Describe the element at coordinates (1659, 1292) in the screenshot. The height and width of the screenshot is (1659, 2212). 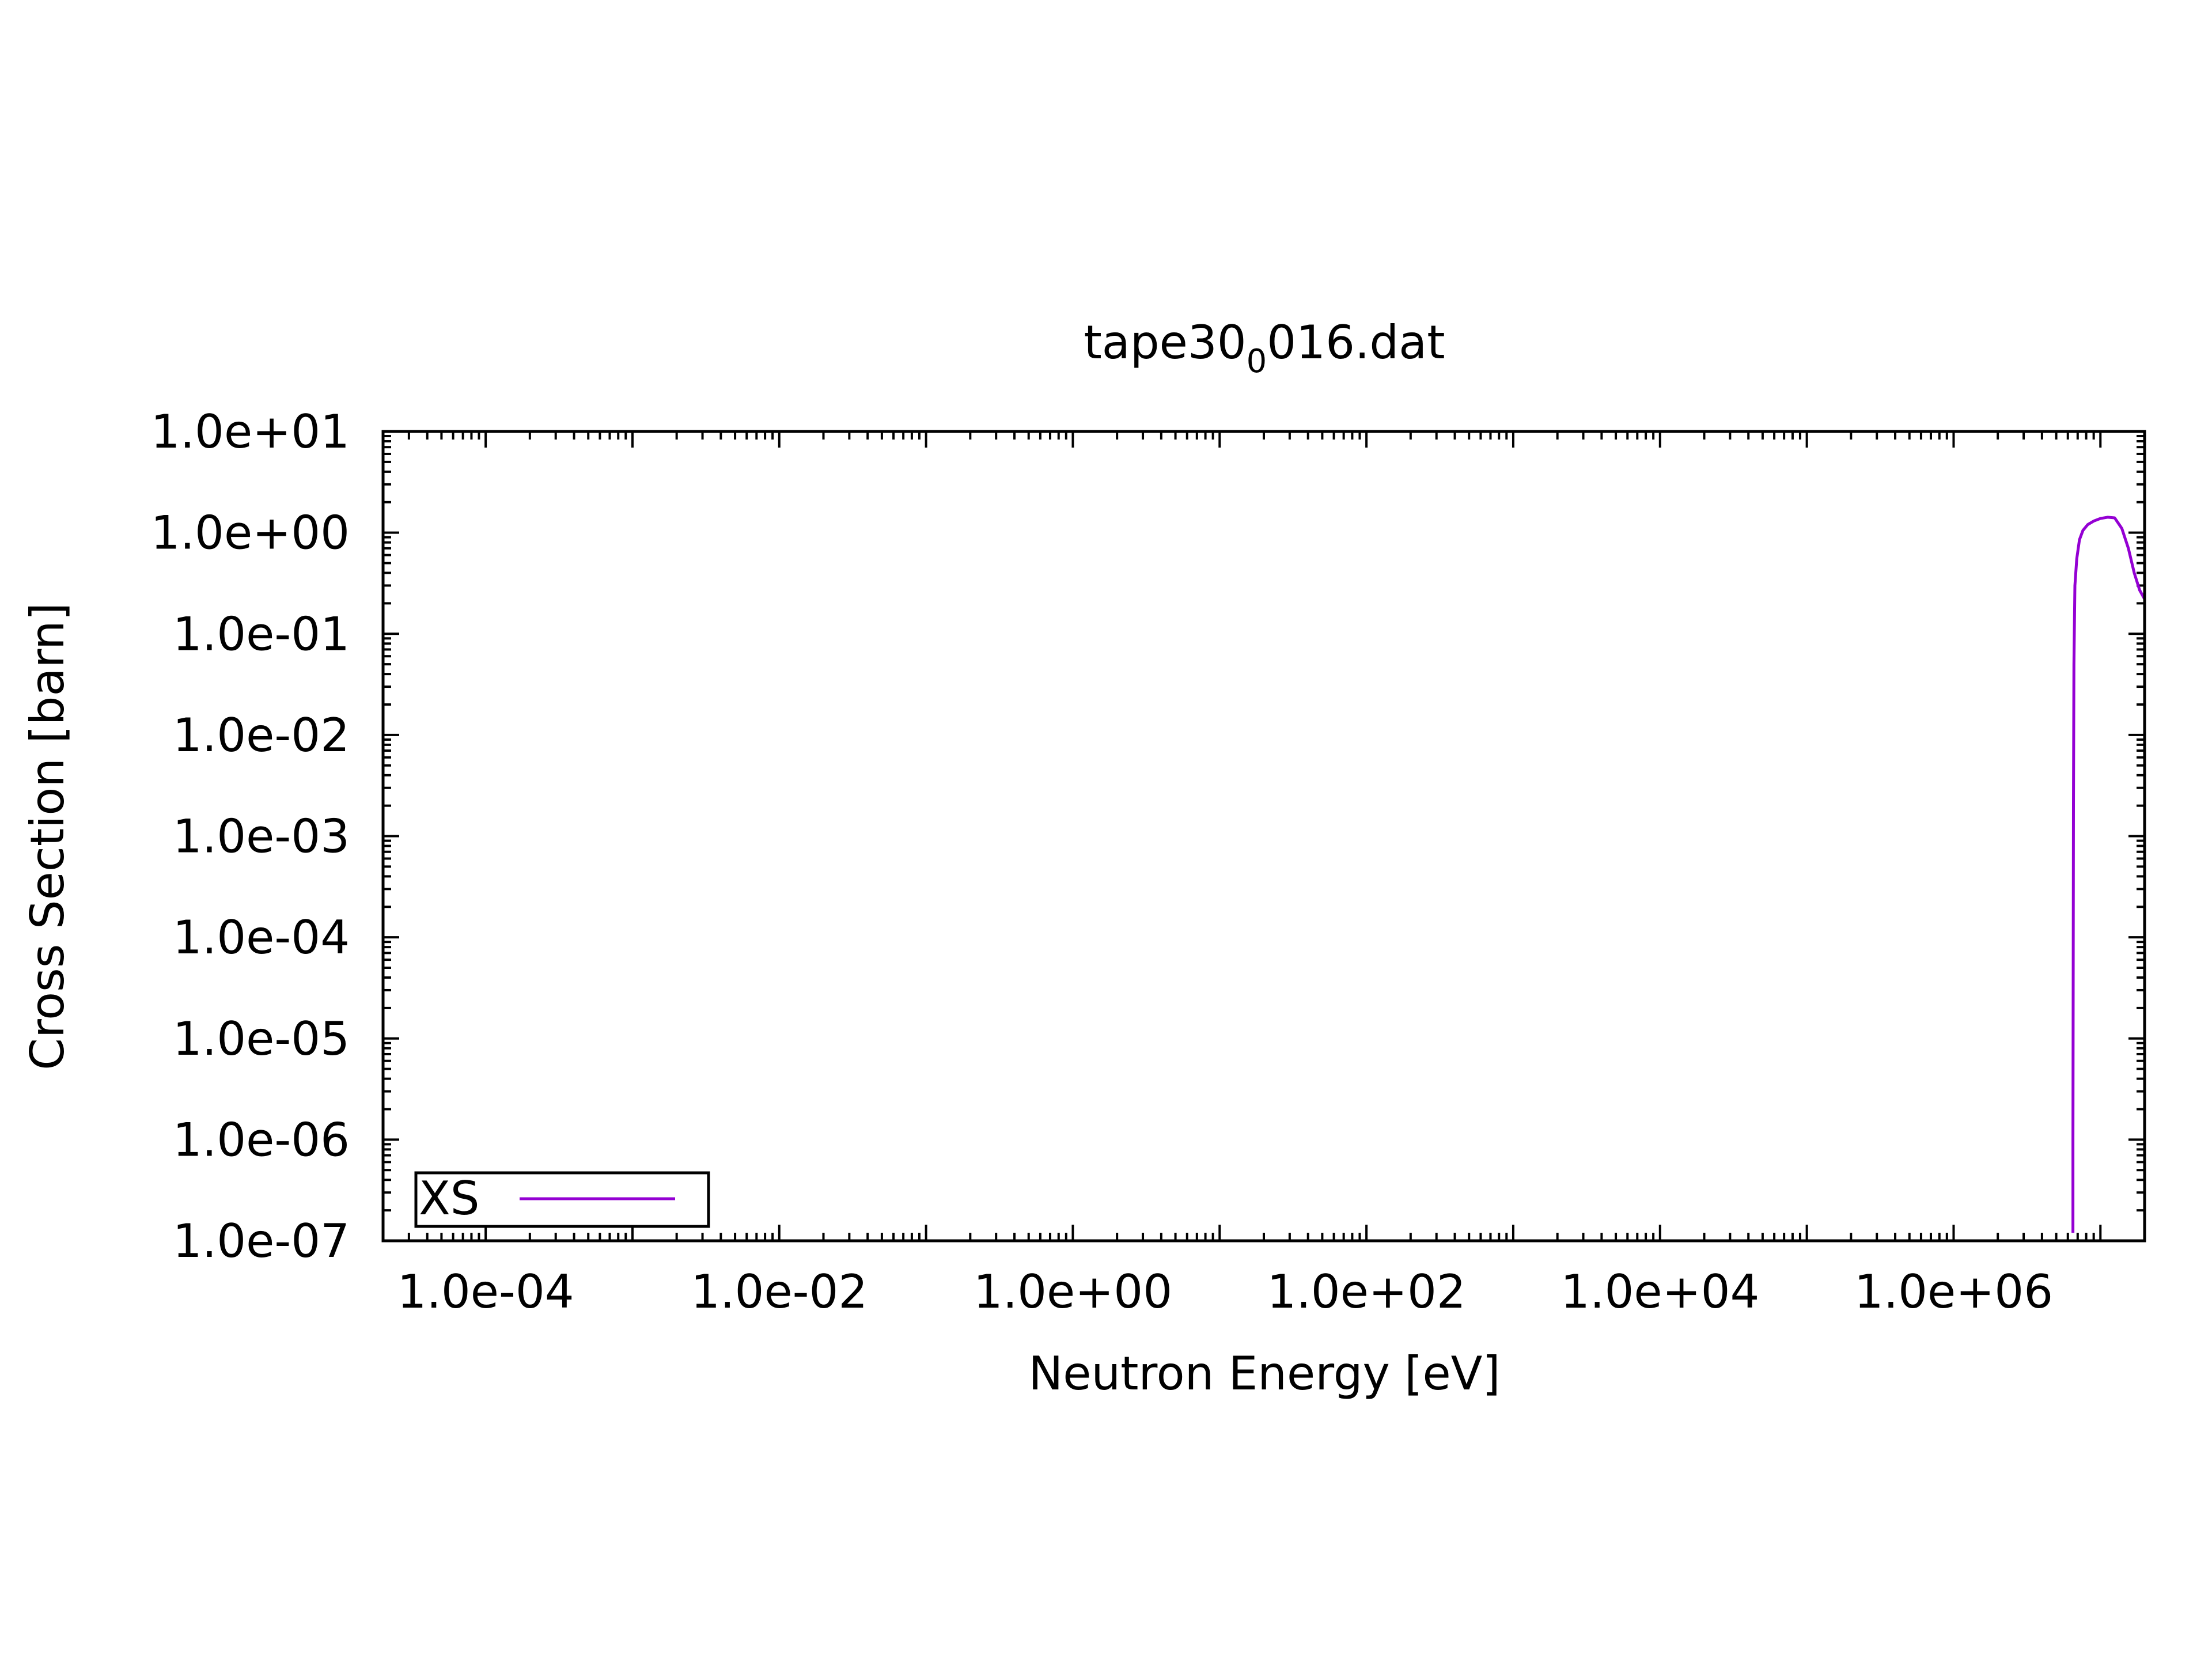
I see `x-tick-label: 1.0e+04` at that location.